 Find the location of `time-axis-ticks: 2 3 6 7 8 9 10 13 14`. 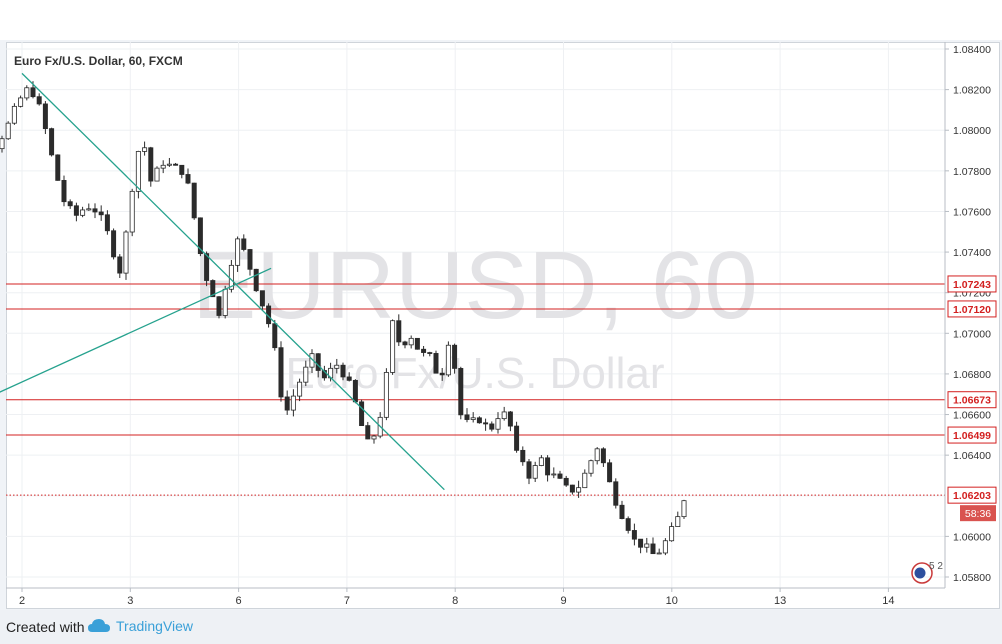

time-axis-ticks: 2 3 6 7 8 9 10 13 14 is located at coordinates (457, 597).